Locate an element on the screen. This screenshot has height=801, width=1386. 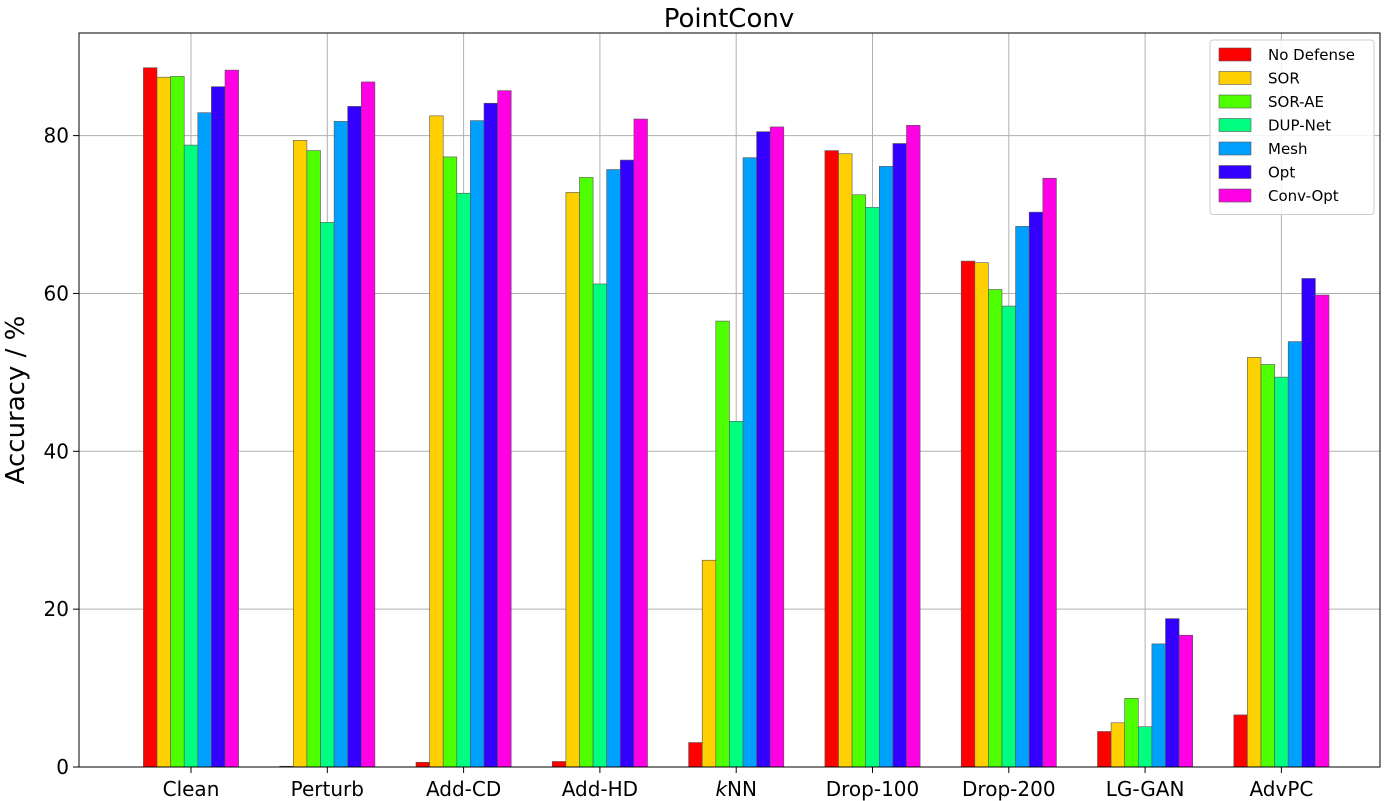
x-tick-label: Drop-100 is located at coordinates (873, 789).